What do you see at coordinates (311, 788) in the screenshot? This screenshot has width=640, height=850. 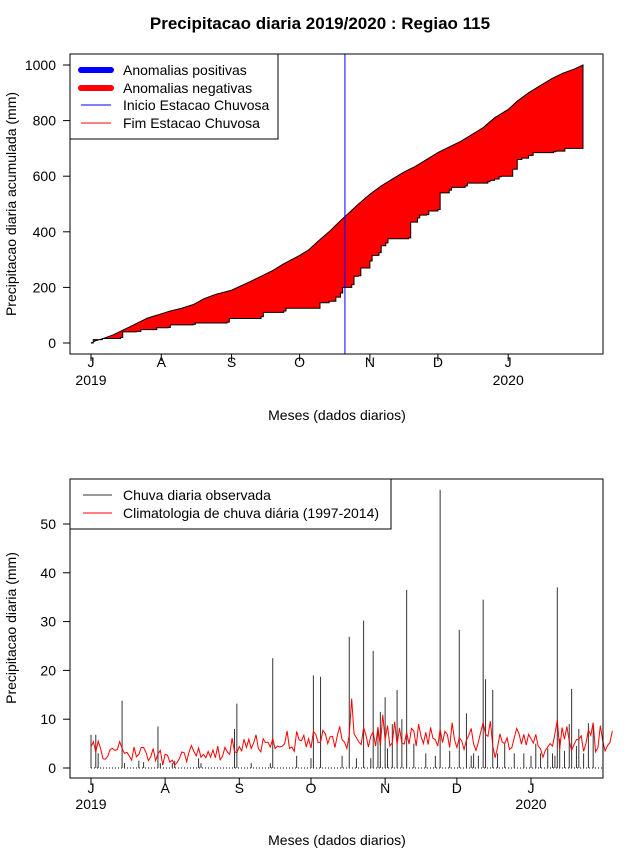 I see `bottom-x-tick-label: O` at bounding box center [311, 788].